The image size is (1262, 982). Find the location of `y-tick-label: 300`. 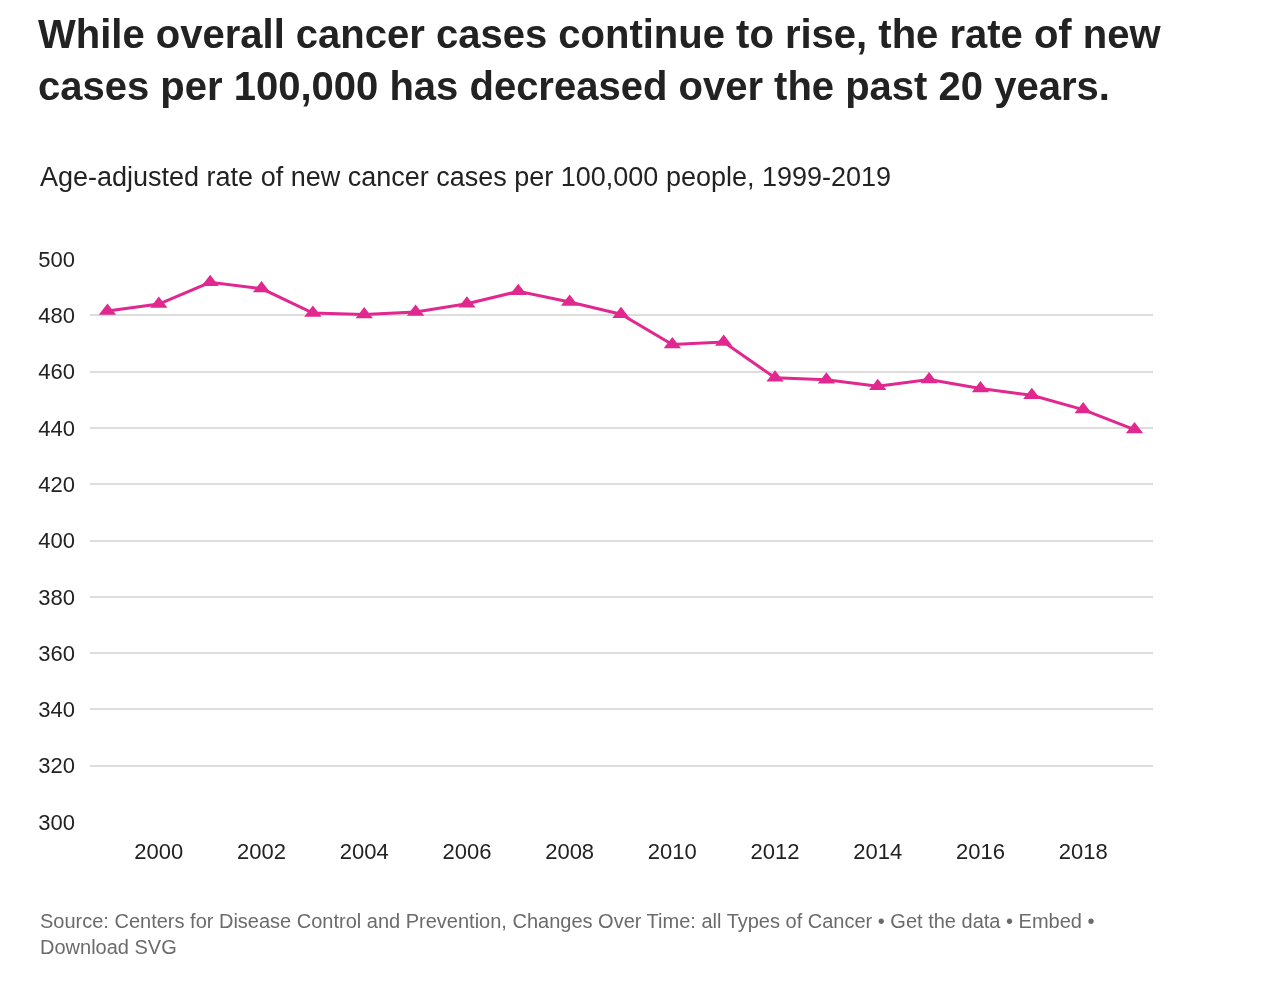

y-tick-label: 300 is located at coordinates (56, 822).